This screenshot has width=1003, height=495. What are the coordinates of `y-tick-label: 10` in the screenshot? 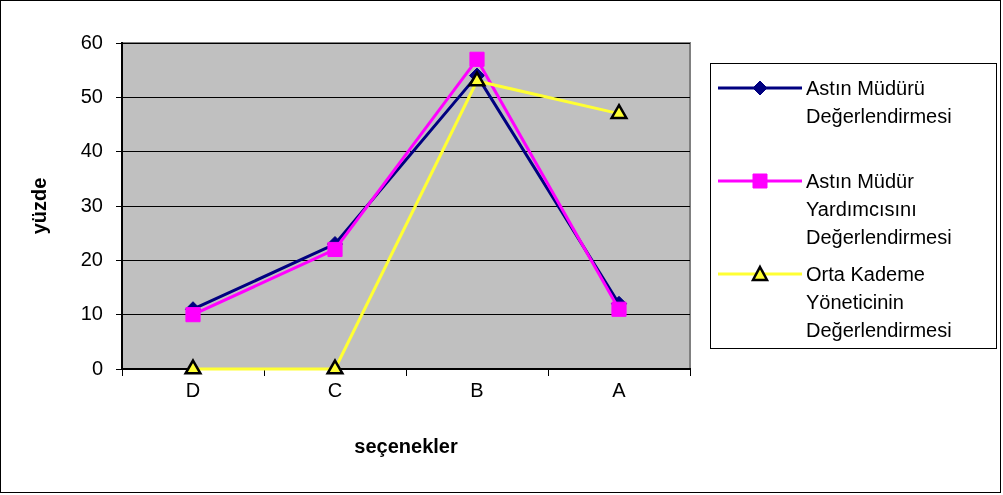 It's located at (91, 313).